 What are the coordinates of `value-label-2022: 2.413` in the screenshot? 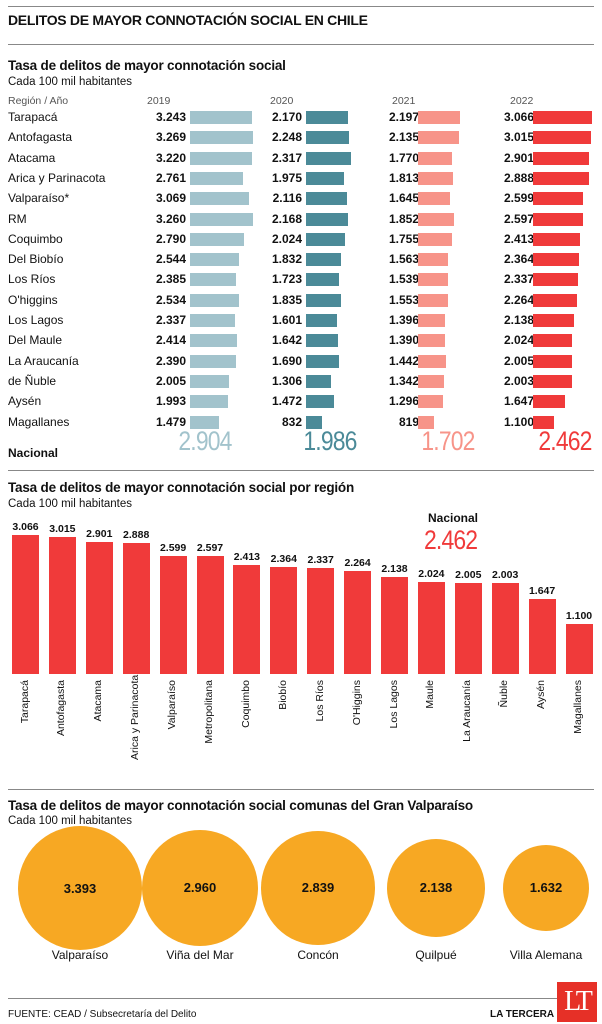 It's located at (518, 238).